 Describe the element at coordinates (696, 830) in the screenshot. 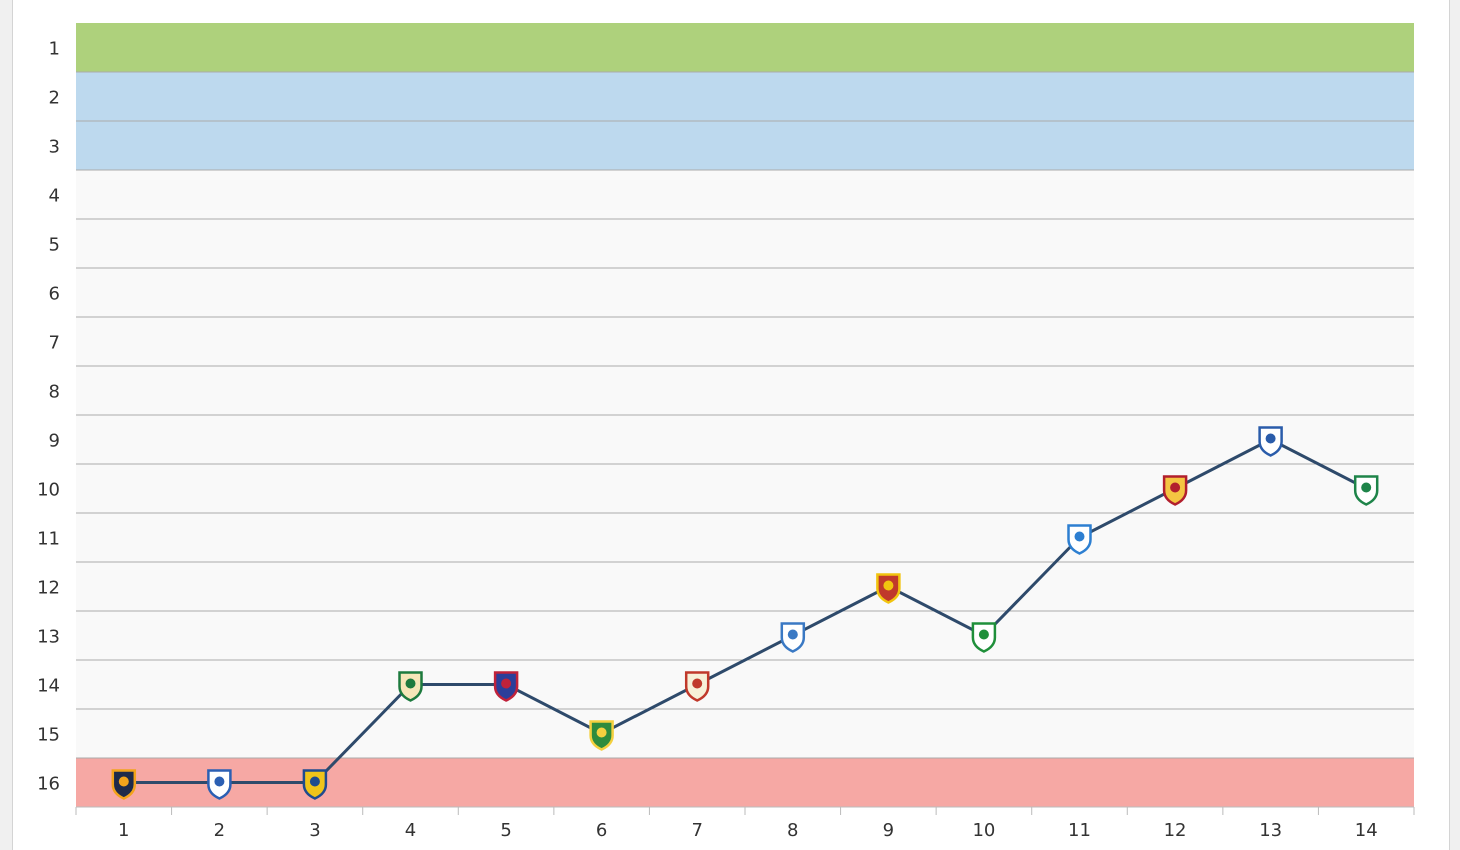

I see `x-tick-label-7: 7` at that location.